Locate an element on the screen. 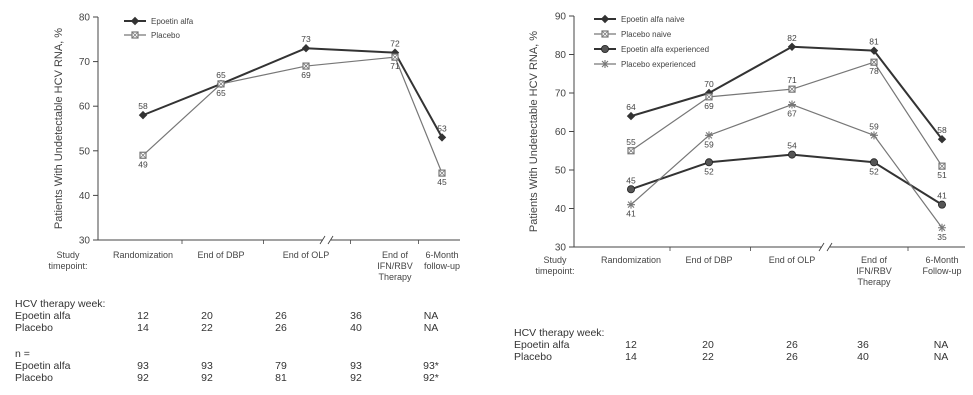 The width and height of the screenshot is (973, 395). data-label: 52 is located at coordinates (709, 171).